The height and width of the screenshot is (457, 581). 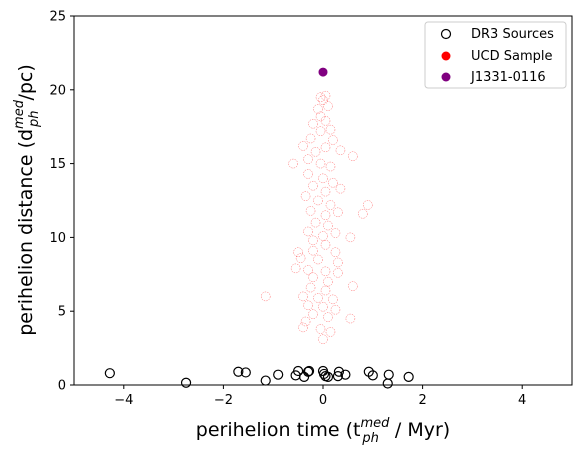 I want to click on legend-j1331-label: J1331-0116, so click(x=508, y=77).